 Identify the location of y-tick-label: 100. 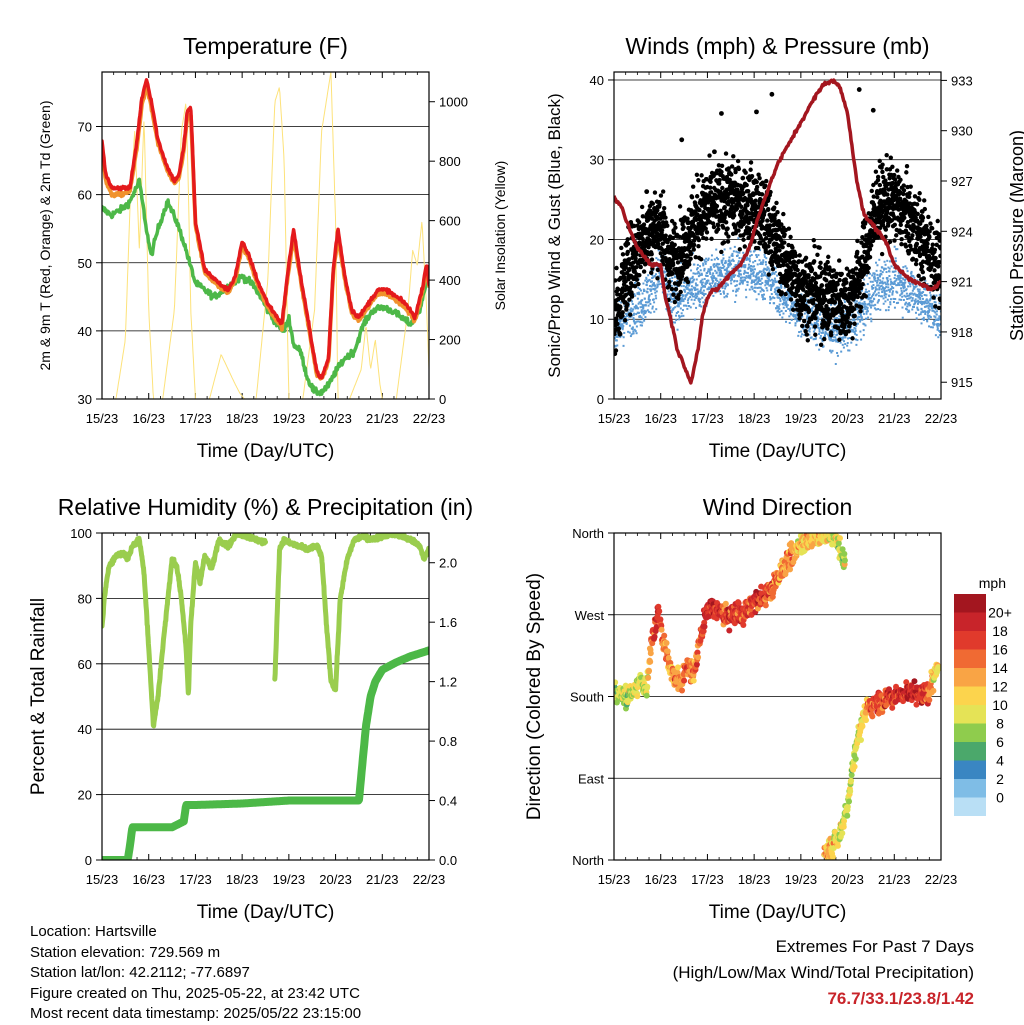
(81, 533).